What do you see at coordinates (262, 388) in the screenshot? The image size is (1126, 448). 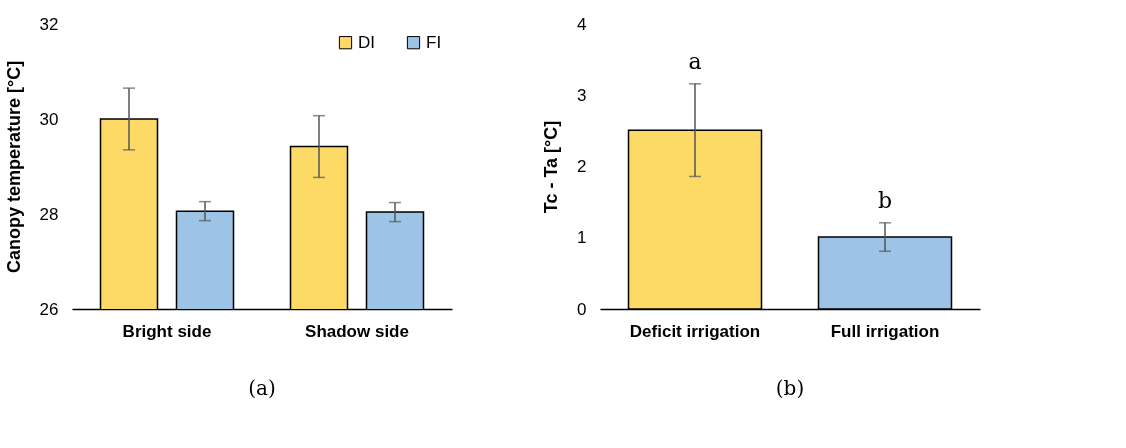 I see `text: (a)` at bounding box center [262, 388].